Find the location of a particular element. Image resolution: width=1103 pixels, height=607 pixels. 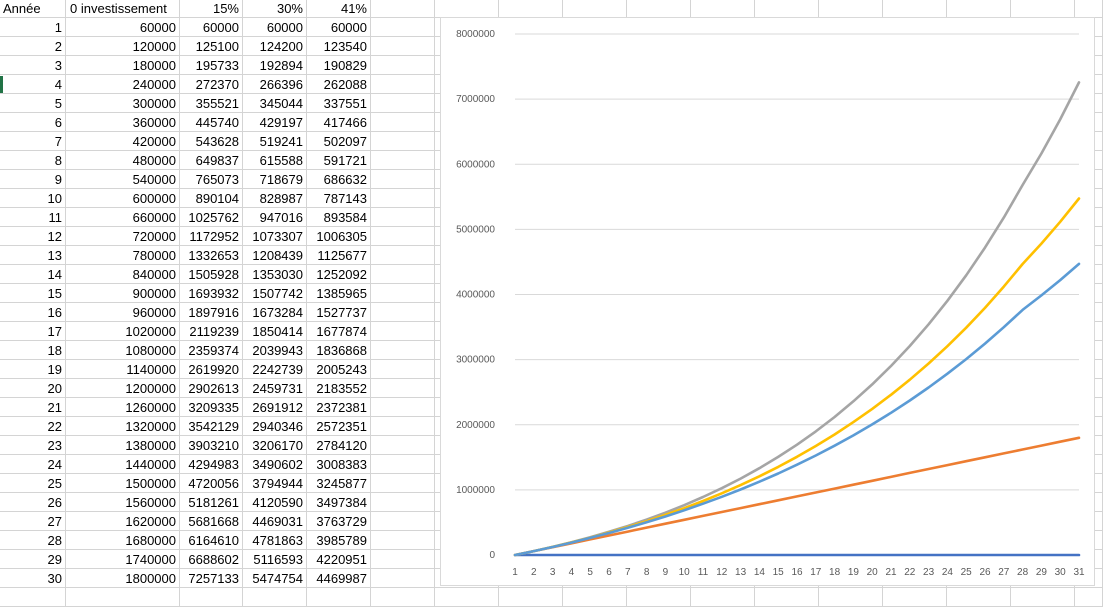

cell-no-invest: 900000 is located at coordinates (123, 293).